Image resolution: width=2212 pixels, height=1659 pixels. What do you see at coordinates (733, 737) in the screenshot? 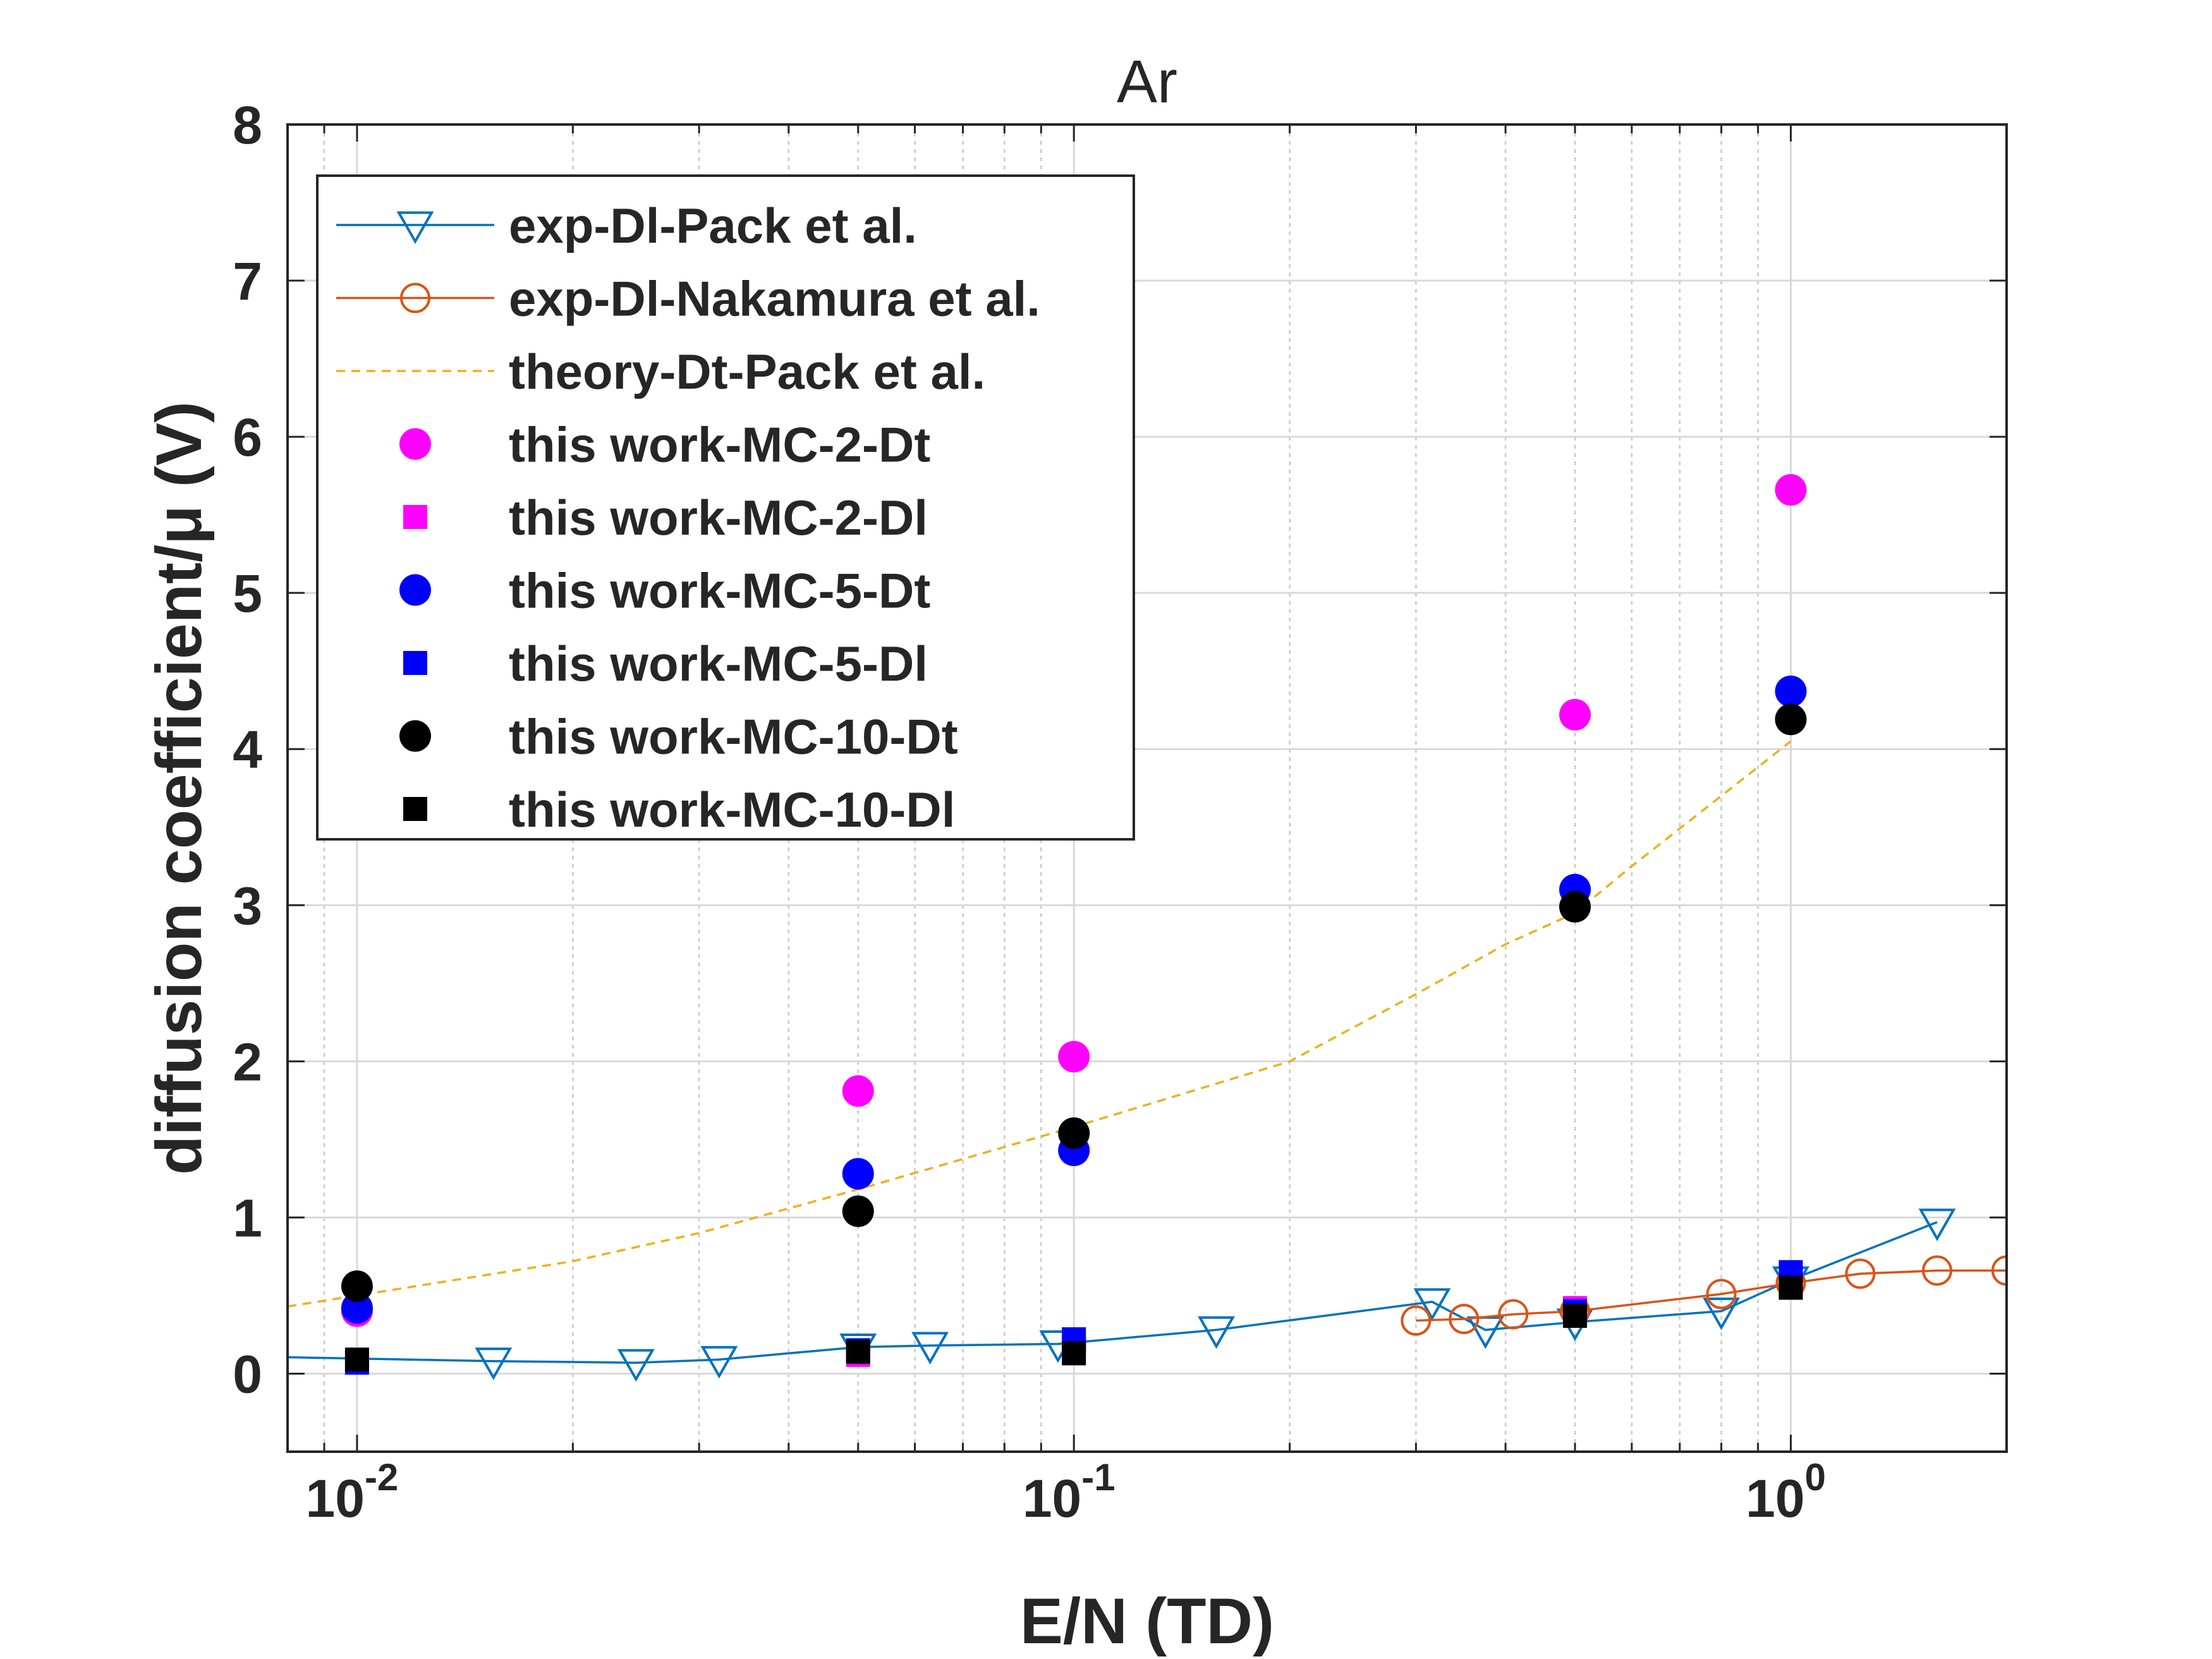
I see `legend-label: this work-MC-10-Dt` at bounding box center [733, 737].